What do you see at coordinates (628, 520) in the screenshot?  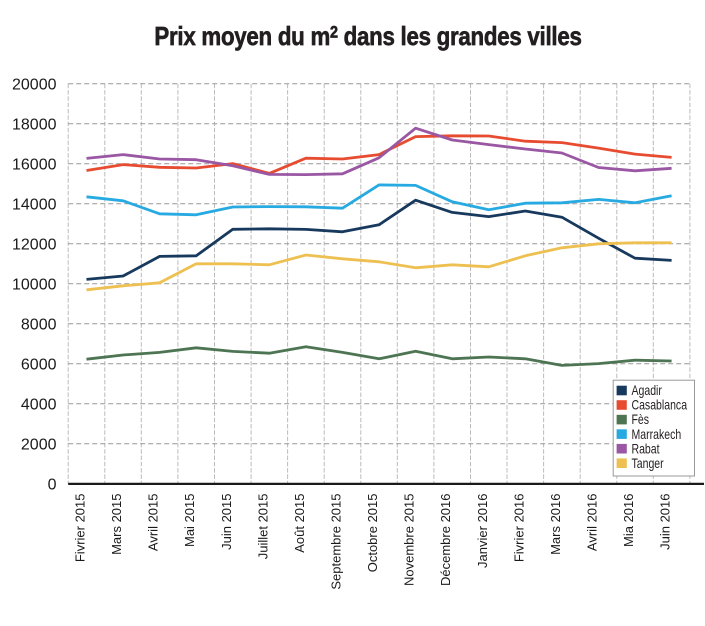 I see `svg-text: Mia 2016` at bounding box center [628, 520].